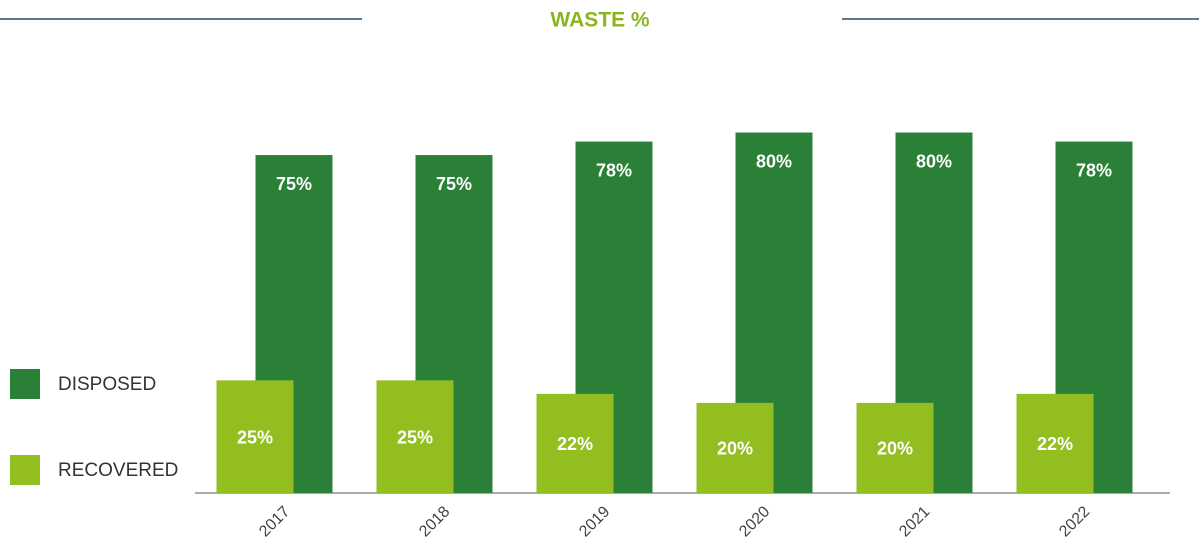 This screenshot has width=1199, height=553. I want to click on x-tick-label: 2022, so click(1074, 521).